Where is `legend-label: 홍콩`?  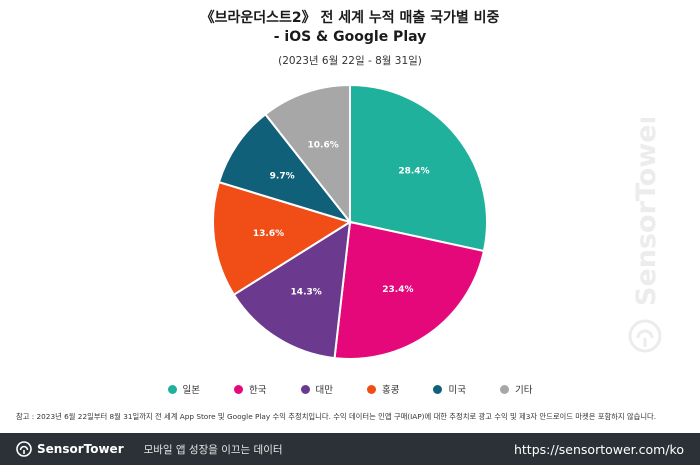
legend-label: 홍콩 is located at coordinates (391, 390).